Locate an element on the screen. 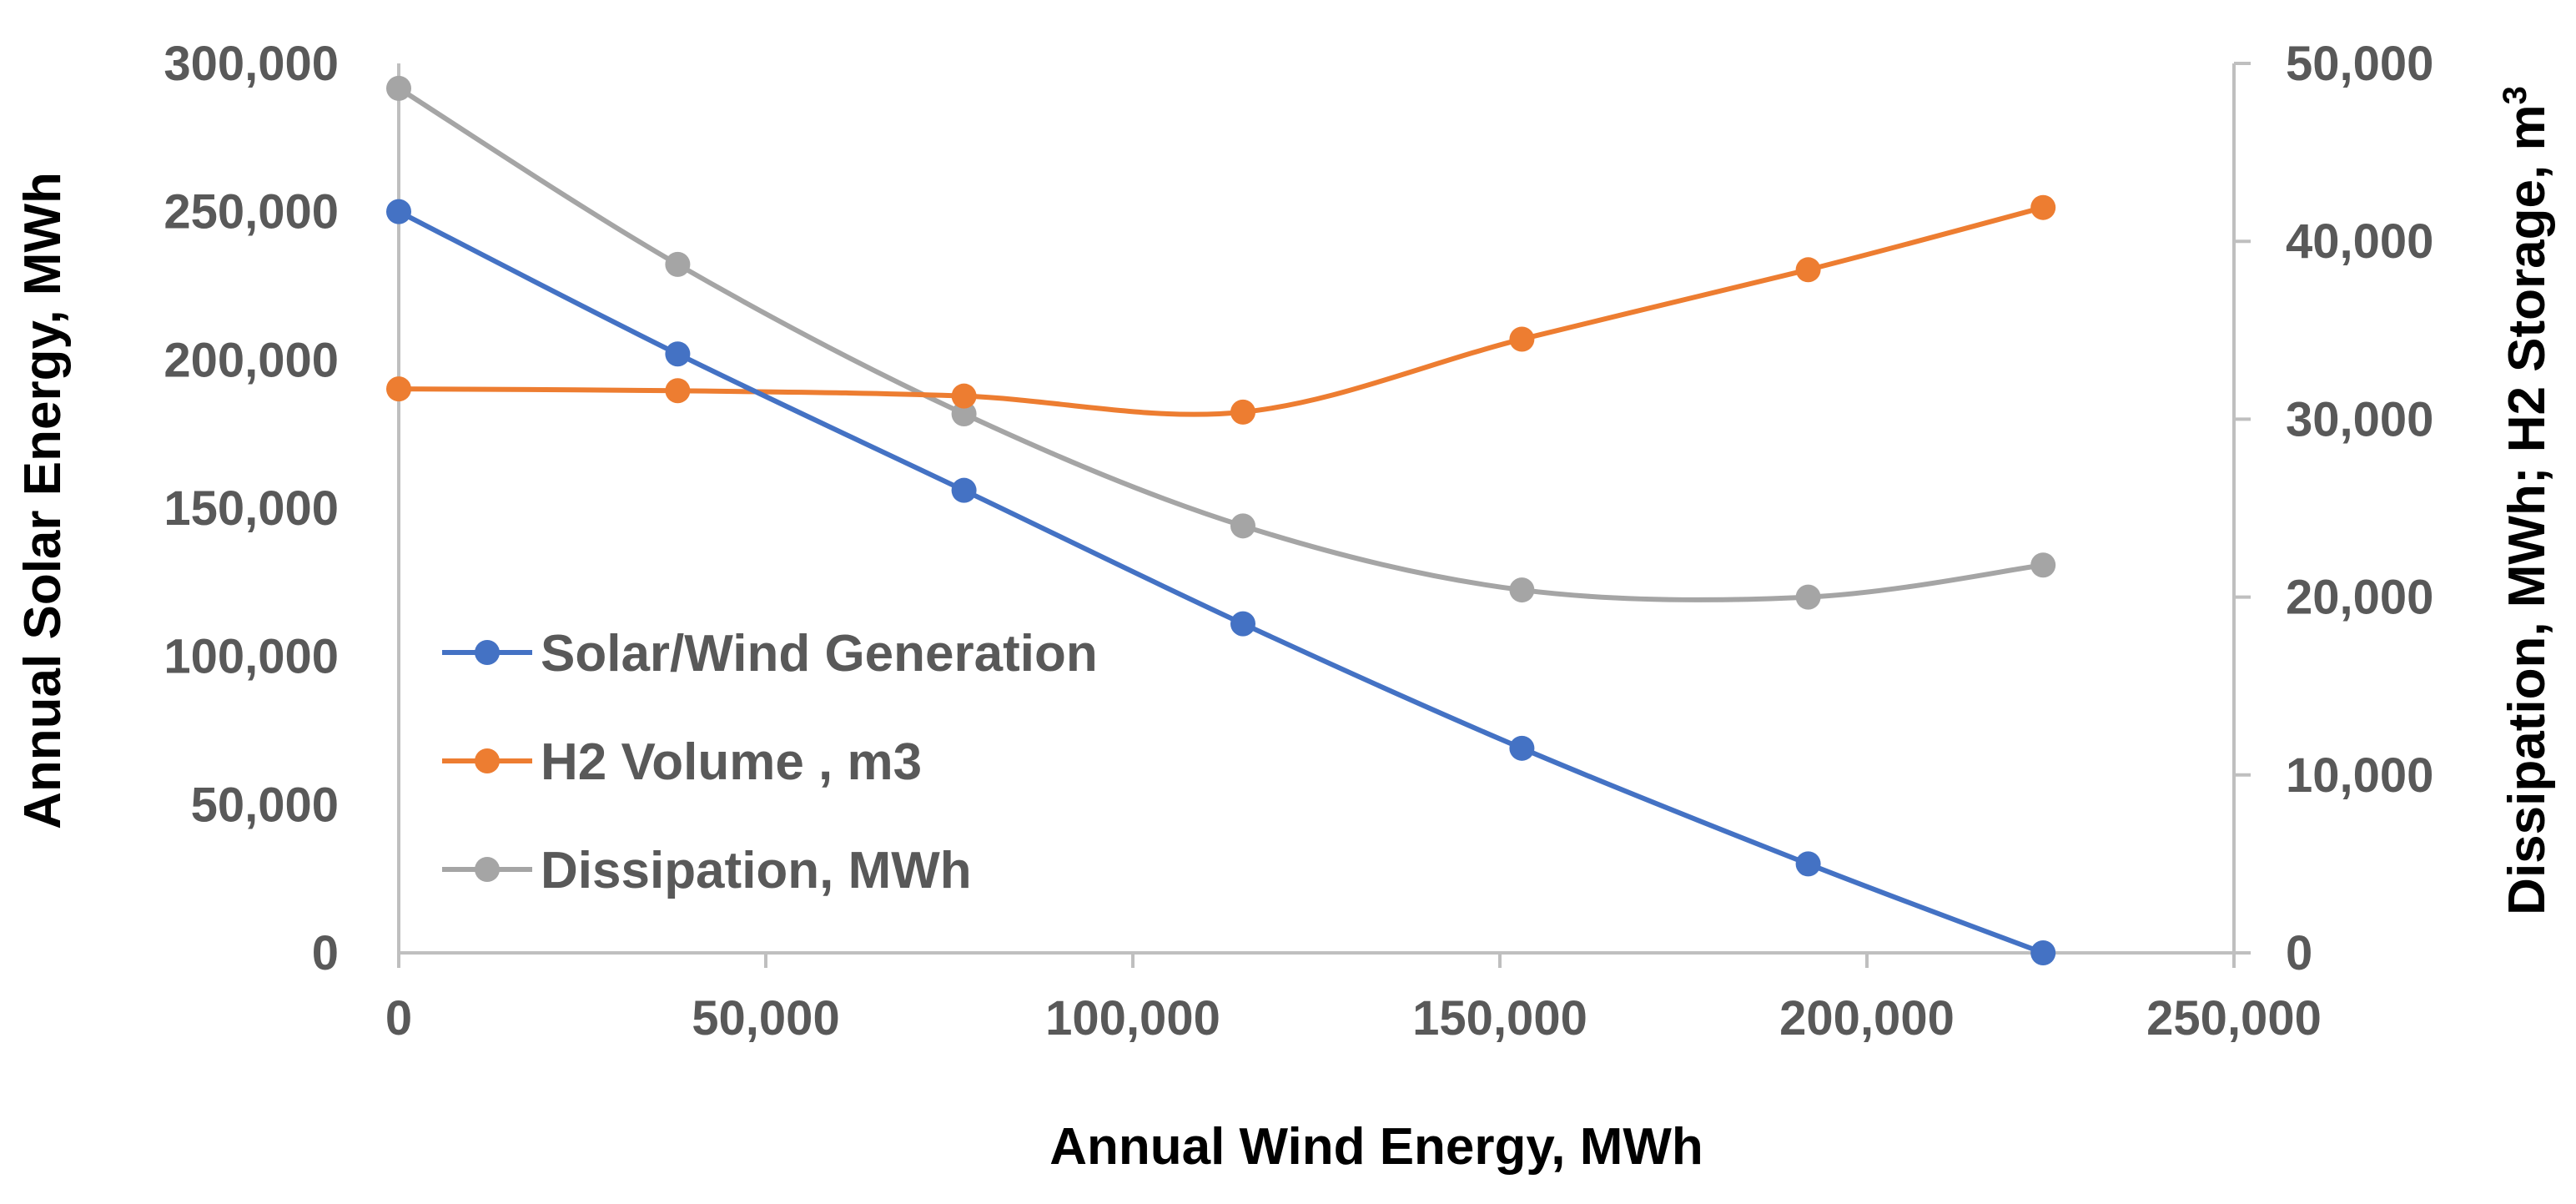  legend-label: H2 Volume , m3 is located at coordinates (731, 762).